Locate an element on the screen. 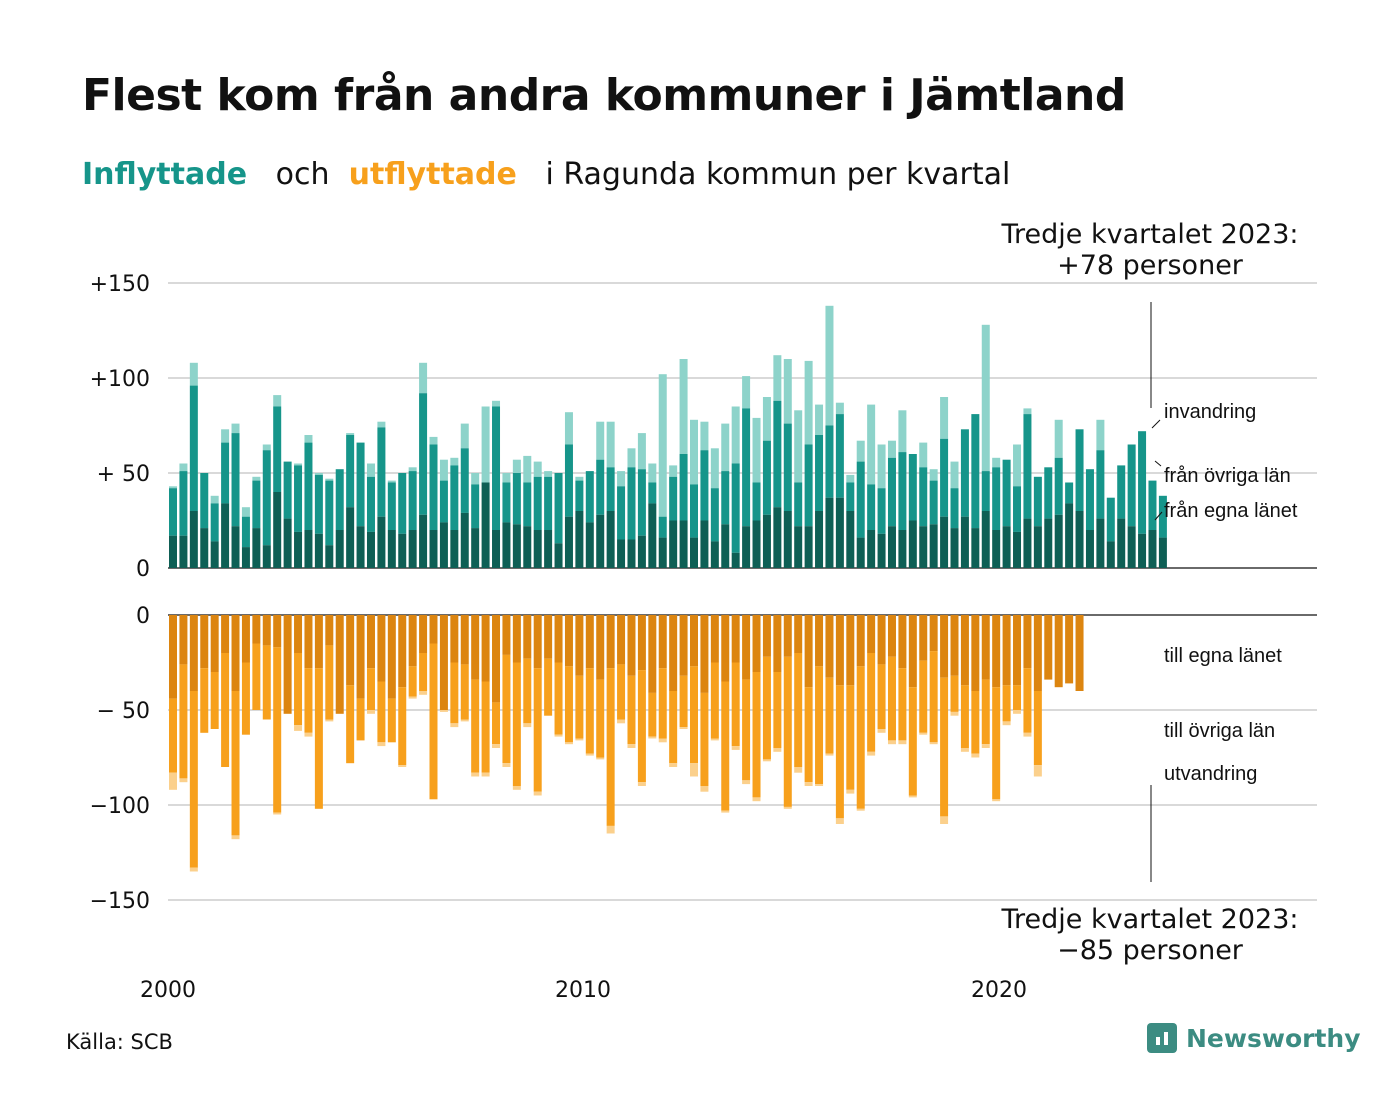  subtitle-outflow-word: utflyttade is located at coordinates (432, 174).